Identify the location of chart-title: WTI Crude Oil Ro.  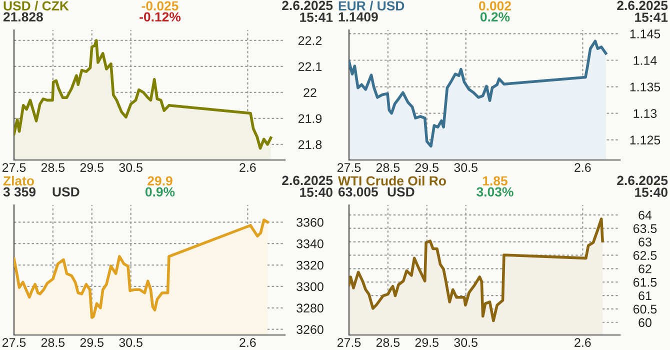
(392, 181).